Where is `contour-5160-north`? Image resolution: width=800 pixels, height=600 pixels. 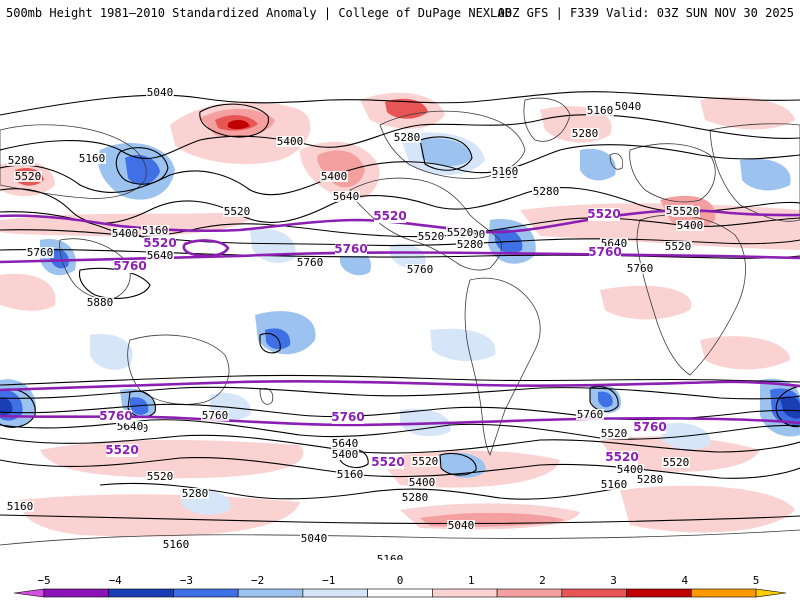 contour-5160-north is located at coordinates (400, 137).